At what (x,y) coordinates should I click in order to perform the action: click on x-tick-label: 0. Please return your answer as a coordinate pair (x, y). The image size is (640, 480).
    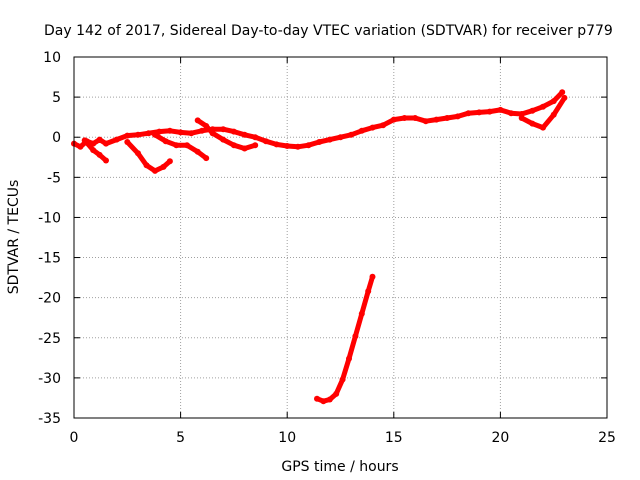
    Looking at the image, I should click on (74, 438).